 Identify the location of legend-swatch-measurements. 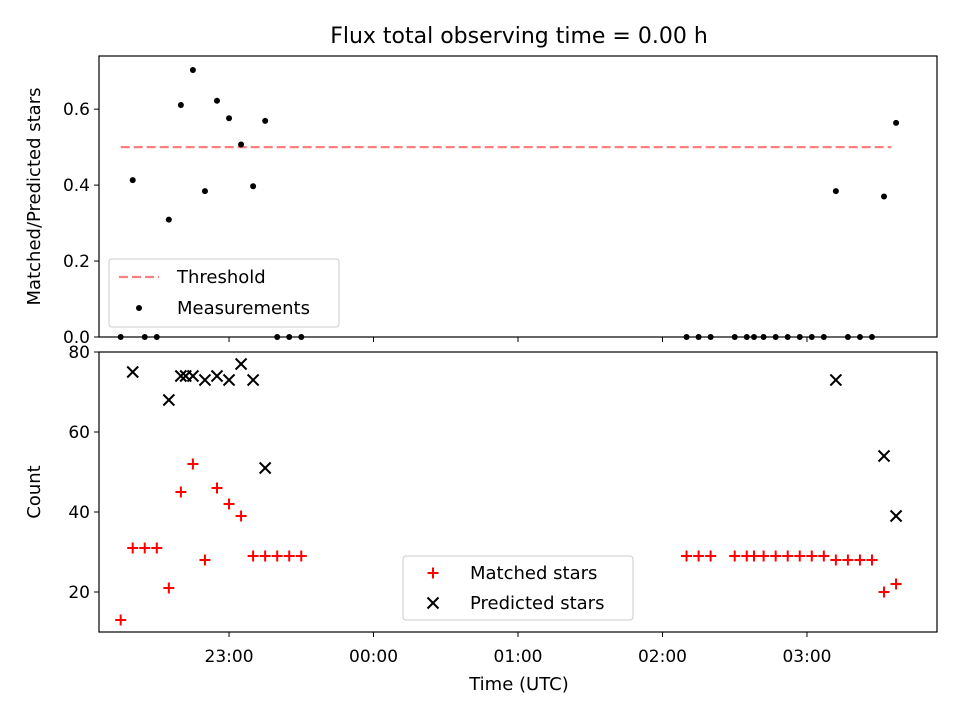
(139, 308).